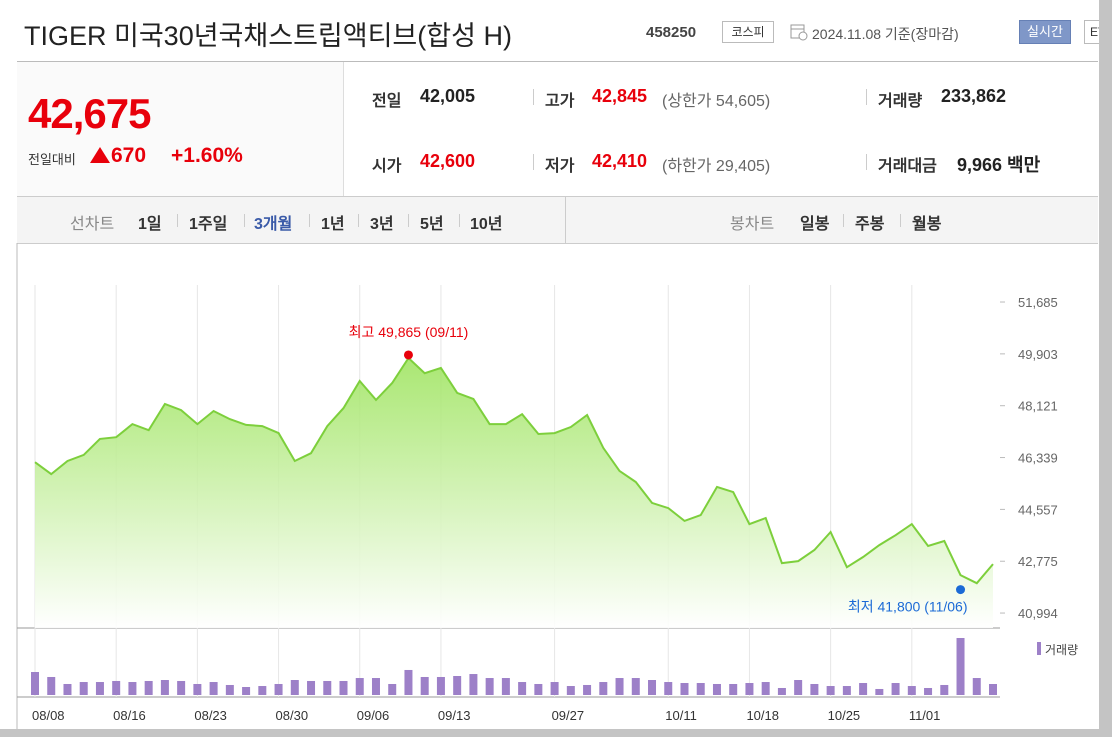 Image resolution: width=1112 pixels, height=737 pixels. I want to click on title: TIGER 미국30년국채스트립액티브(합성 H), so click(268, 36).